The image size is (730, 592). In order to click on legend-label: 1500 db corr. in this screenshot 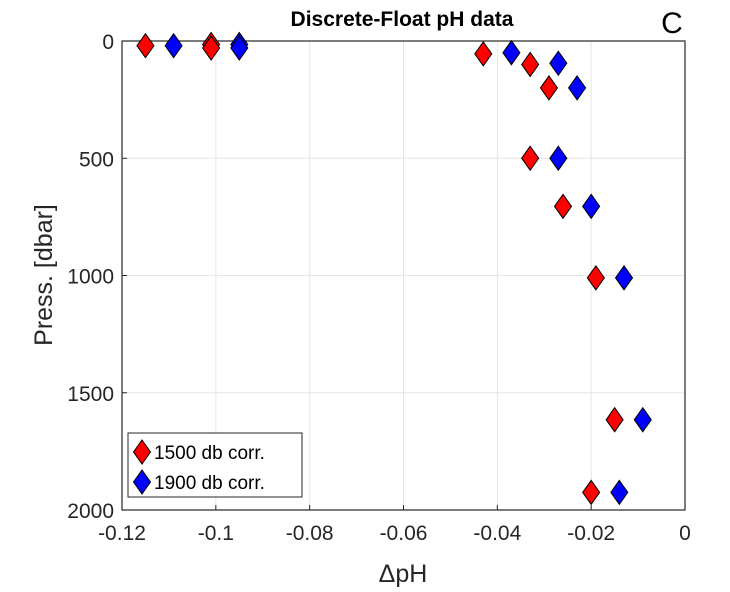, I will do `click(209, 453)`.